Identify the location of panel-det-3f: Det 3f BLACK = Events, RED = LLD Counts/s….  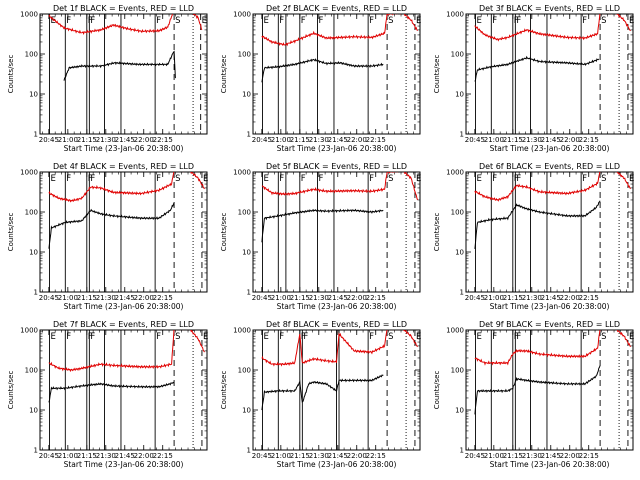
(533, 78).